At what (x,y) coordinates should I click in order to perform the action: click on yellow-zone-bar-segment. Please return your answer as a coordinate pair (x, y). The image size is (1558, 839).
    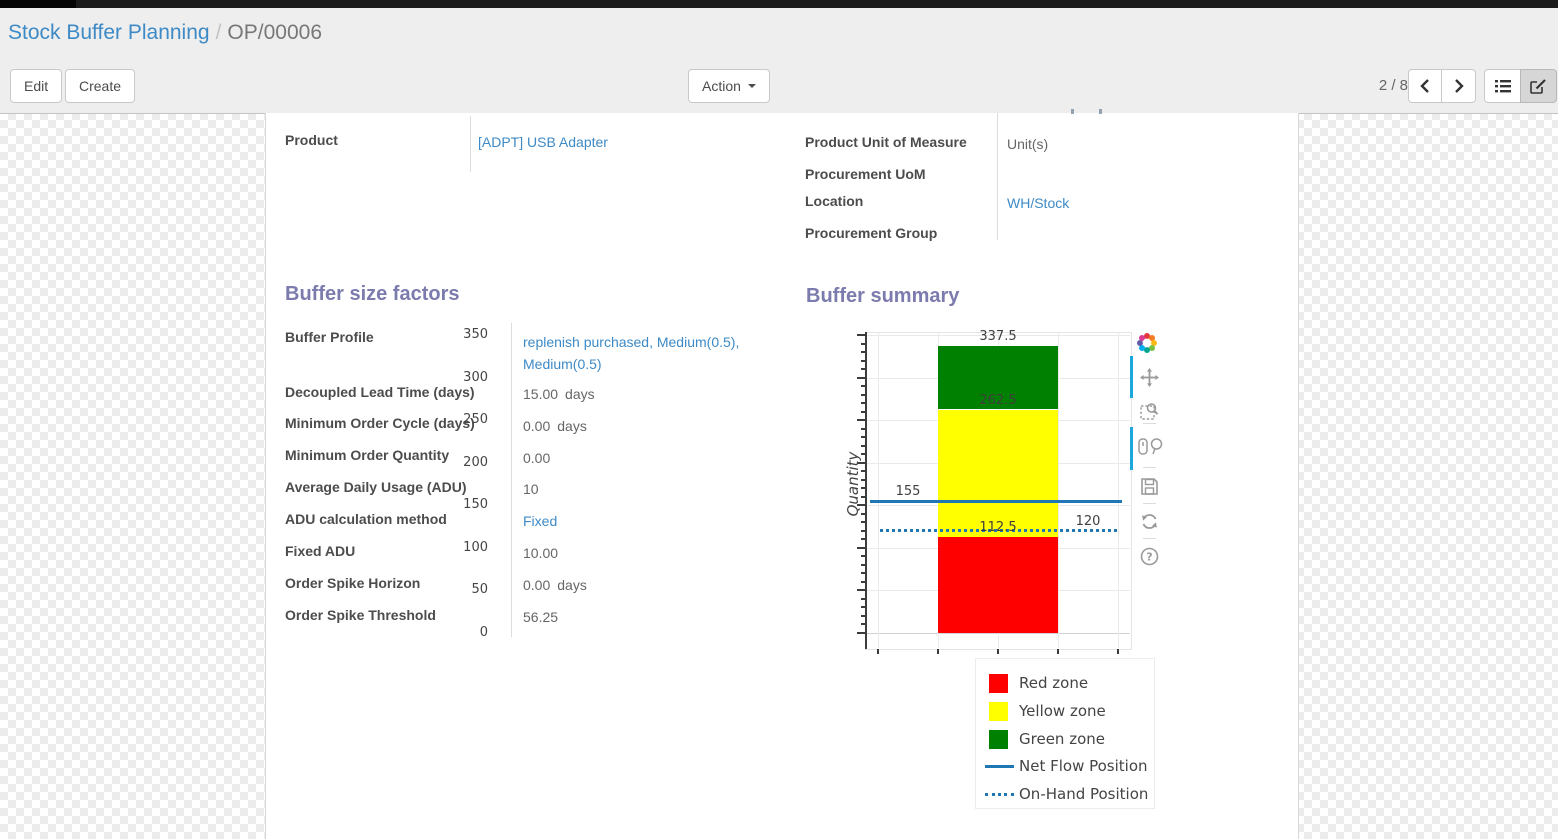
    Looking at the image, I should click on (998, 473).